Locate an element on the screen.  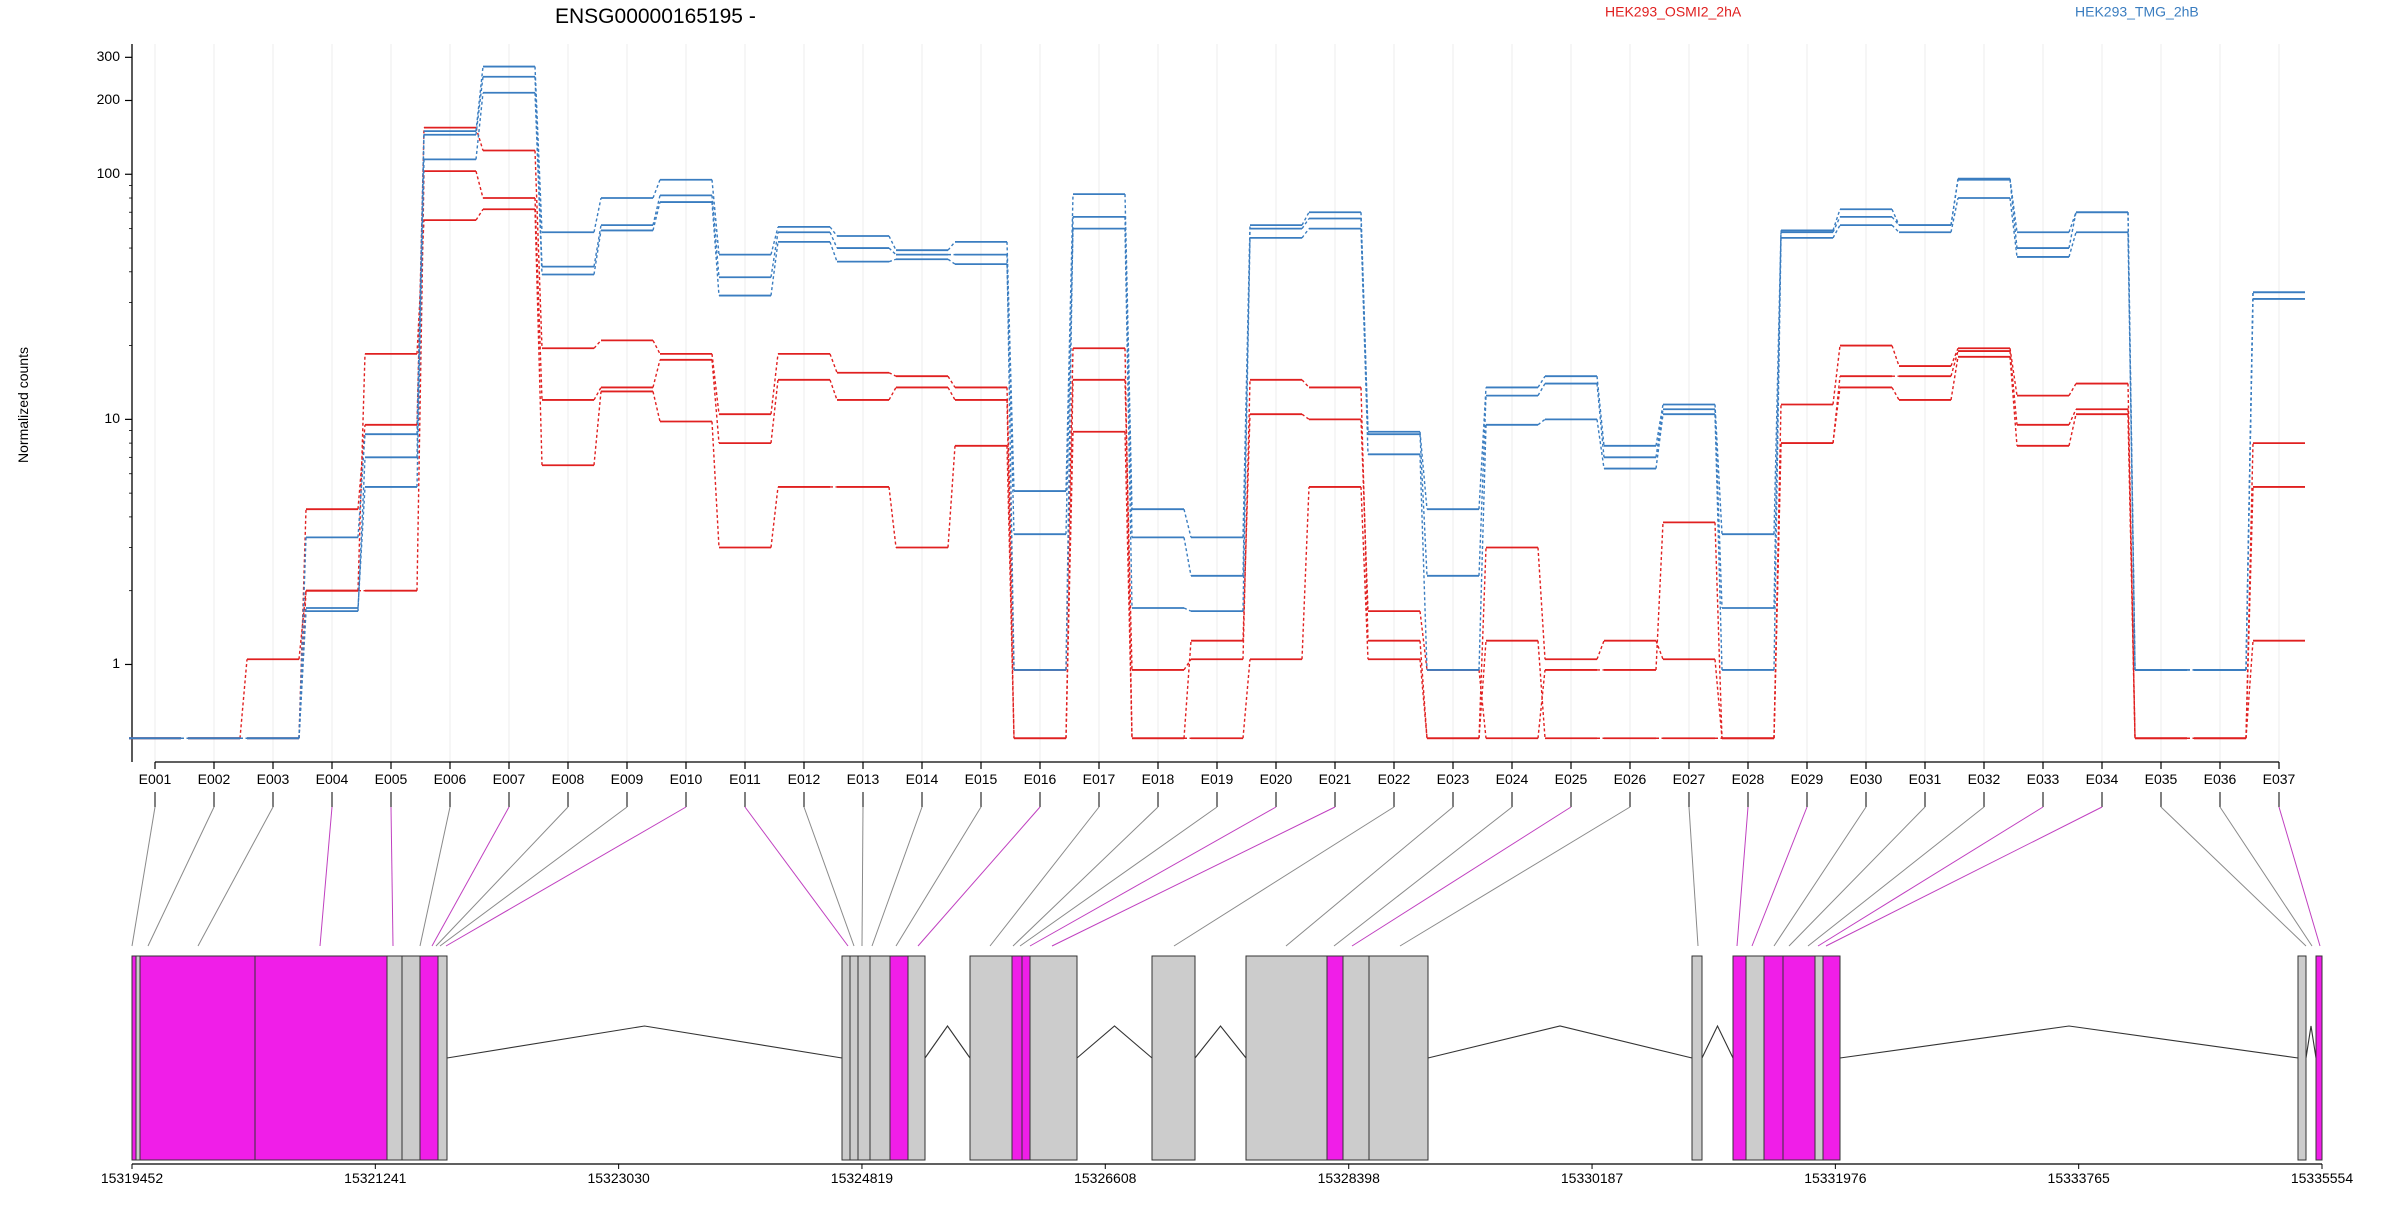
chart-title: ENSG00000165195 - is located at coordinates (655, 16).